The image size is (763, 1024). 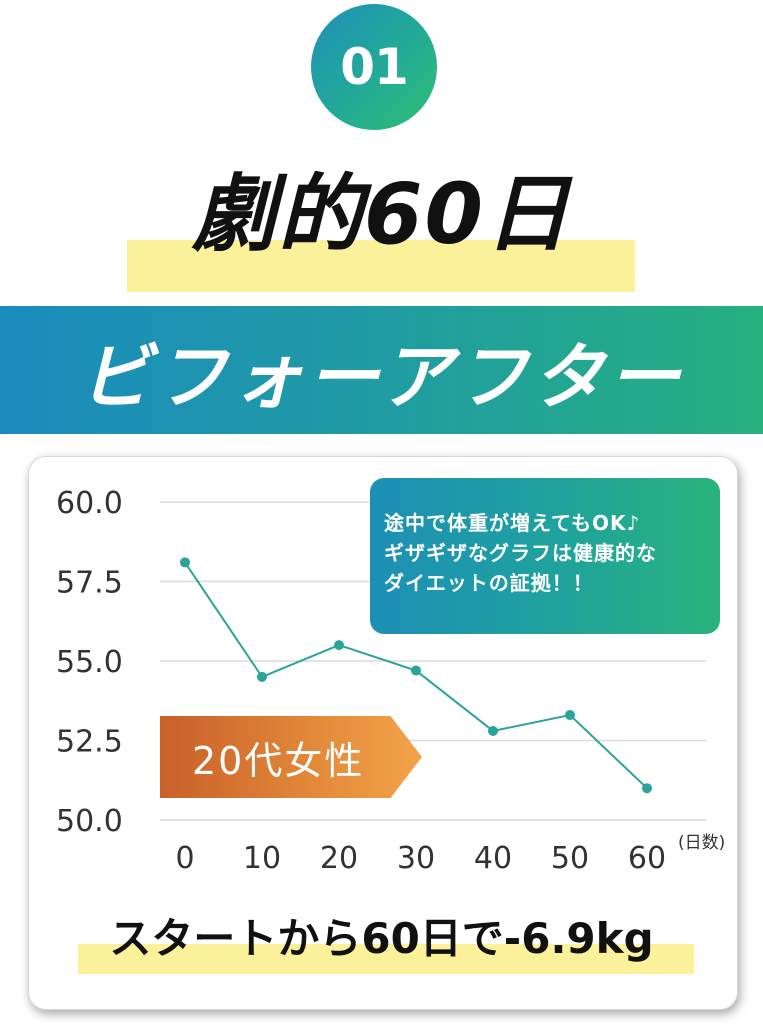 I want to click on note-line-1: 途中で体重が増えてもOK♪, so click(x=512, y=523).